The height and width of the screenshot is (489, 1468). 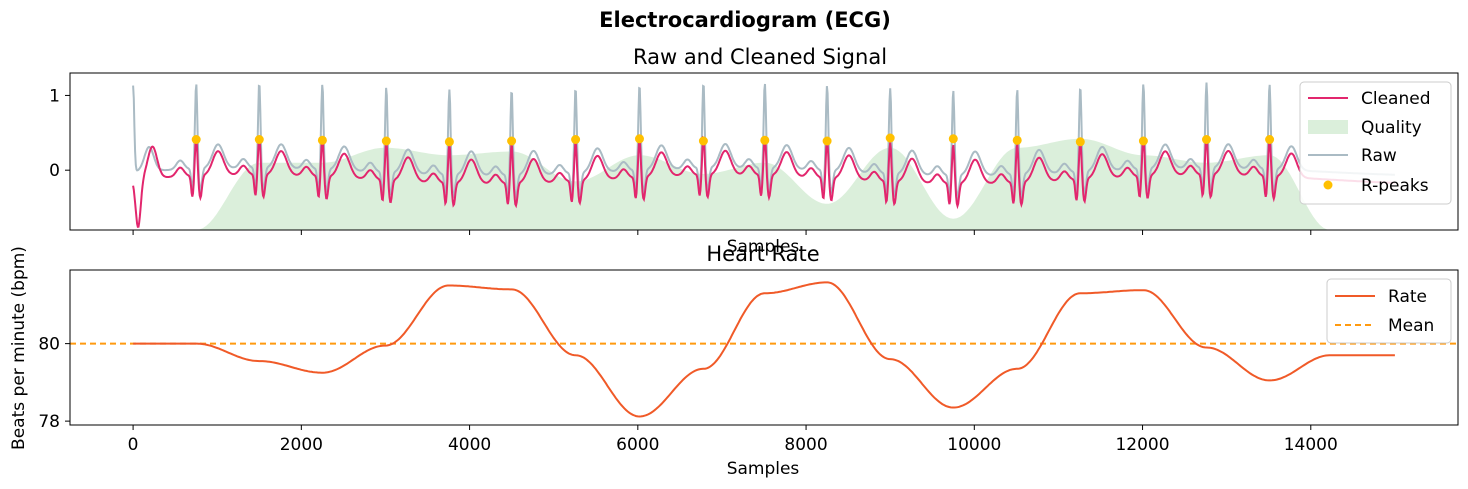 I want to click on raw-cleaned-xlabel: Samples, so click(x=763, y=247).